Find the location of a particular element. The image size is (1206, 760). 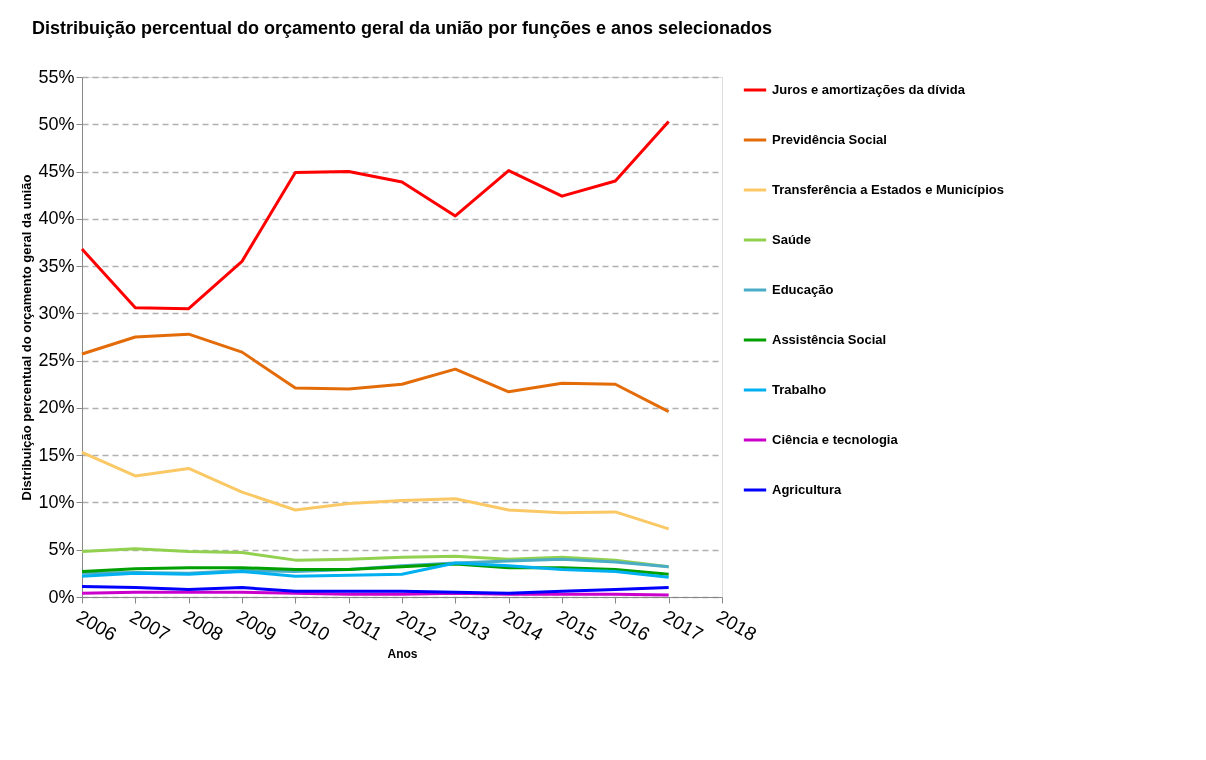

y-tick-label: 55% is located at coordinates (56, 76).